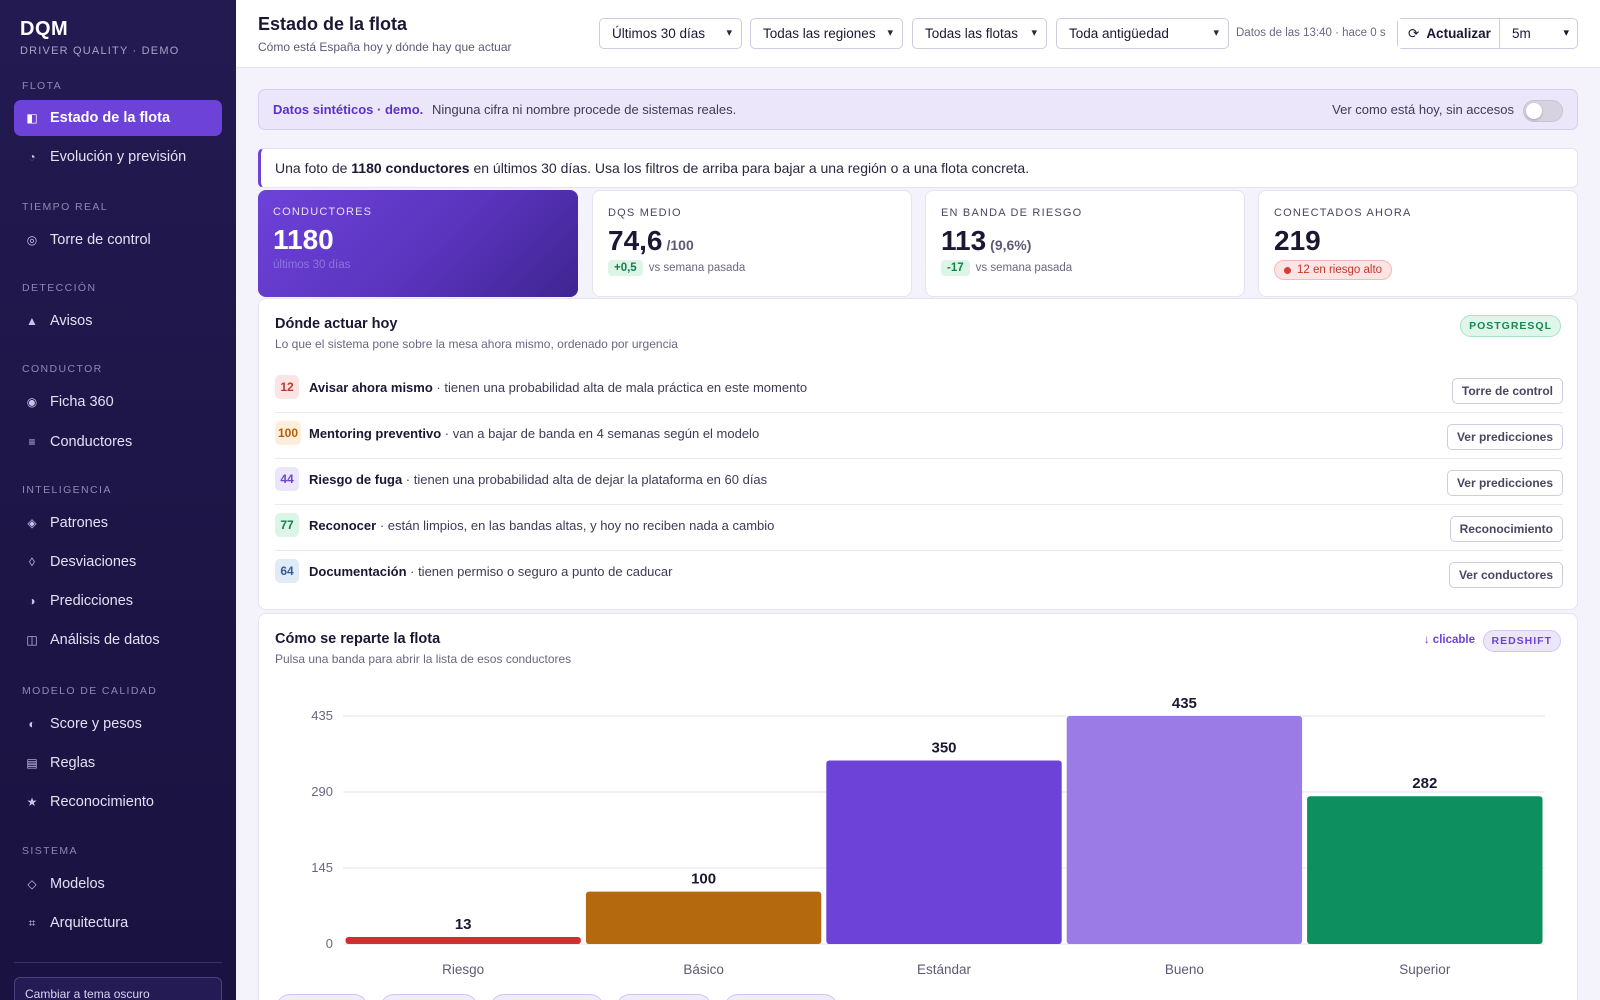 Image resolution: width=1600 pixels, height=1000 pixels. I want to click on panel-icon: ◧, so click(32, 118).